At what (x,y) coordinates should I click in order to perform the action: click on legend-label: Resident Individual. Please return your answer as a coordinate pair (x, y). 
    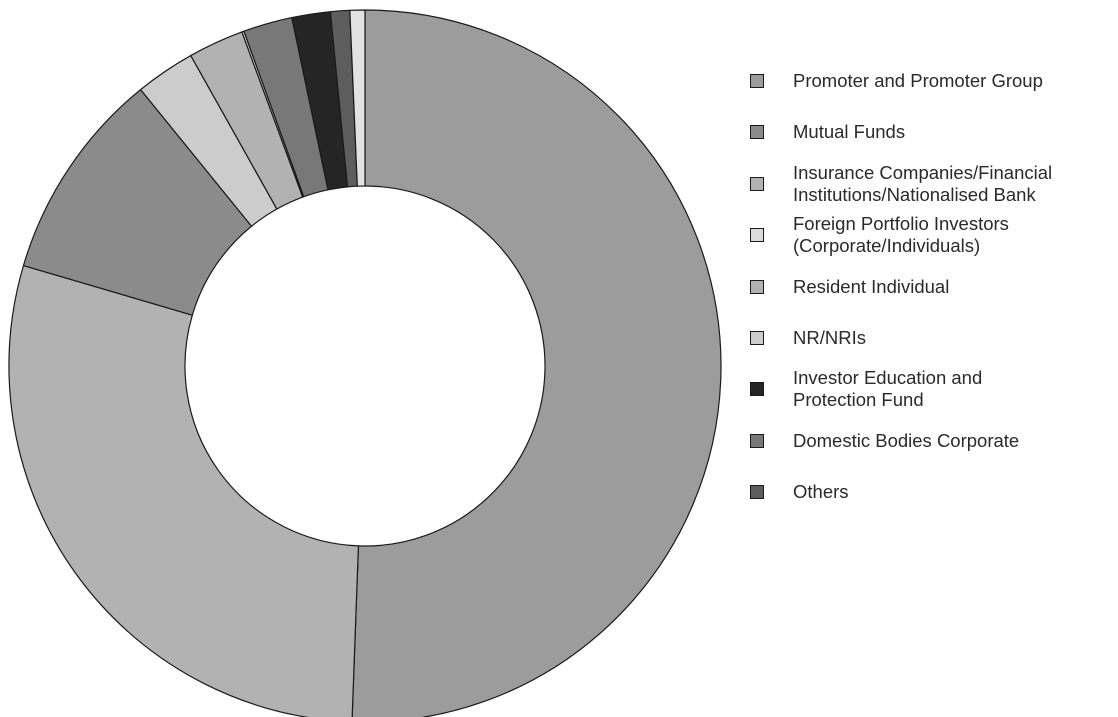
    Looking at the image, I should click on (871, 286).